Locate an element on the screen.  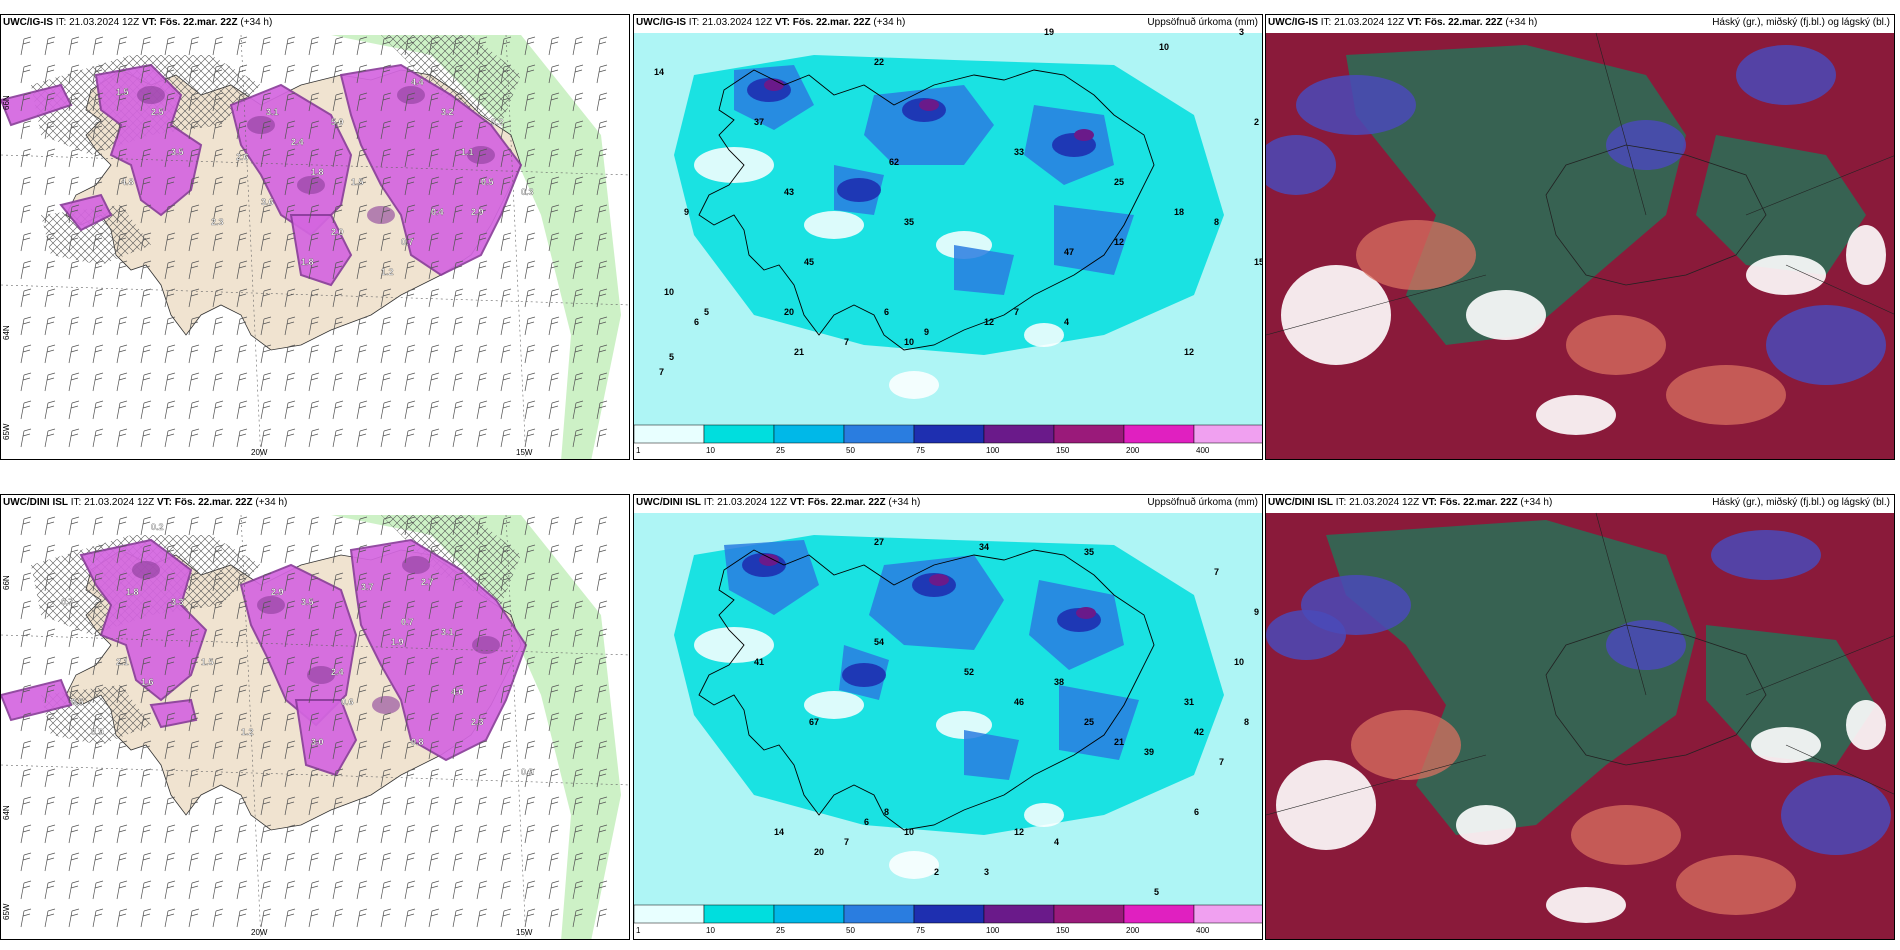
cloud-clear-area is located at coordinates (1586, 905).